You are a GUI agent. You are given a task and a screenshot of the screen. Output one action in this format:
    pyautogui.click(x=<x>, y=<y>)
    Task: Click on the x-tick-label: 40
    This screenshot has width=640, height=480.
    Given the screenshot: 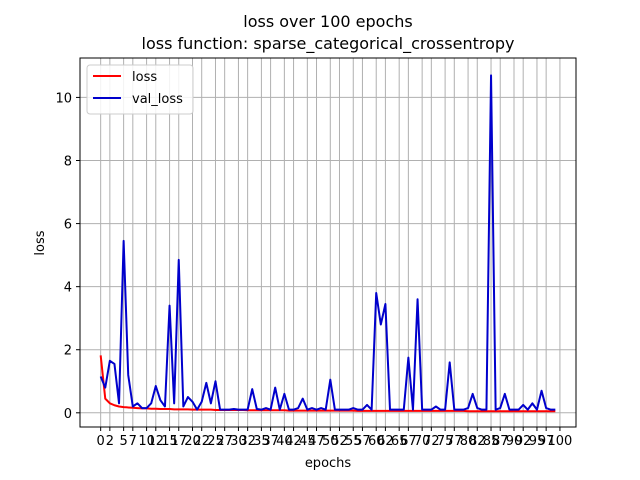 What is the action you would take?
    pyautogui.click(x=284, y=441)
    